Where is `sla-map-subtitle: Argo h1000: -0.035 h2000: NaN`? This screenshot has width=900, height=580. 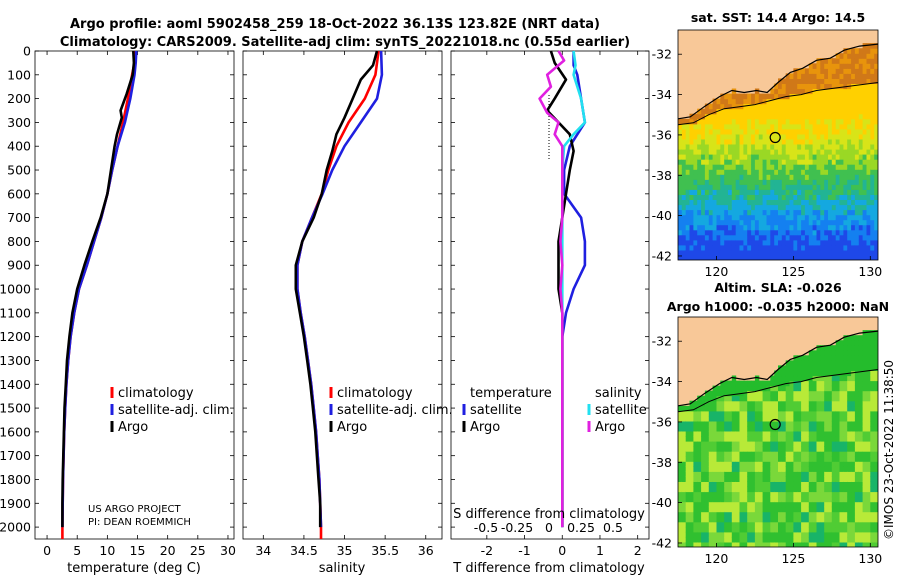
sla-map-subtitle: Argo h1000: -0.035 h2000: NaN is located at coordinates (778, 306).